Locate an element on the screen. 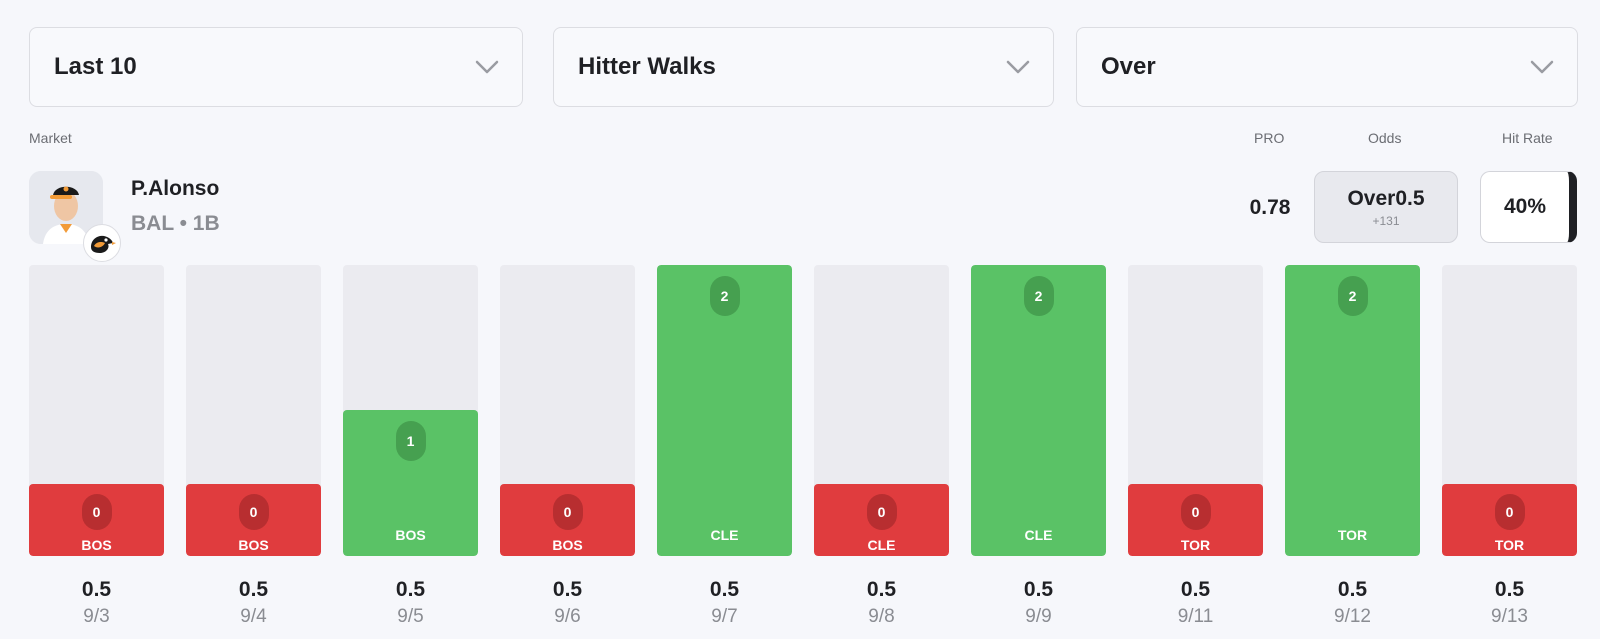 The width and height of the screenshot is (1600, 639). bar-track: 1 BOS is located at coordinates (410, 410).